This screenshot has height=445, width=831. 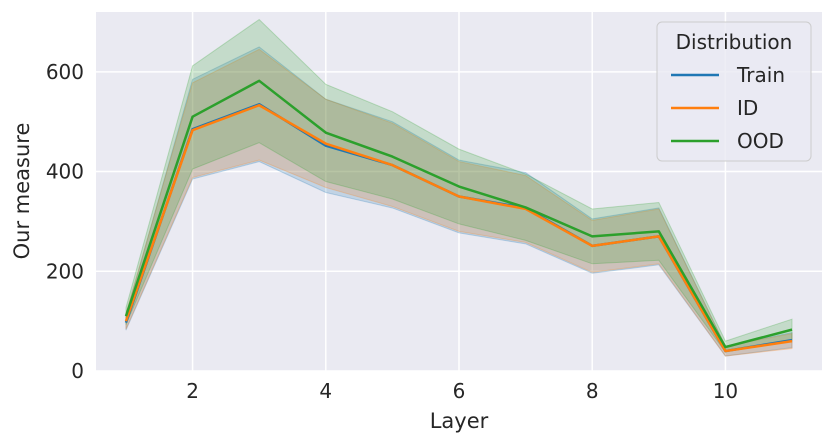 What do you see at coordinates (192, 391) in the screenshot?
I see `x-tick-label: 2` at bounding box center [192, 391].